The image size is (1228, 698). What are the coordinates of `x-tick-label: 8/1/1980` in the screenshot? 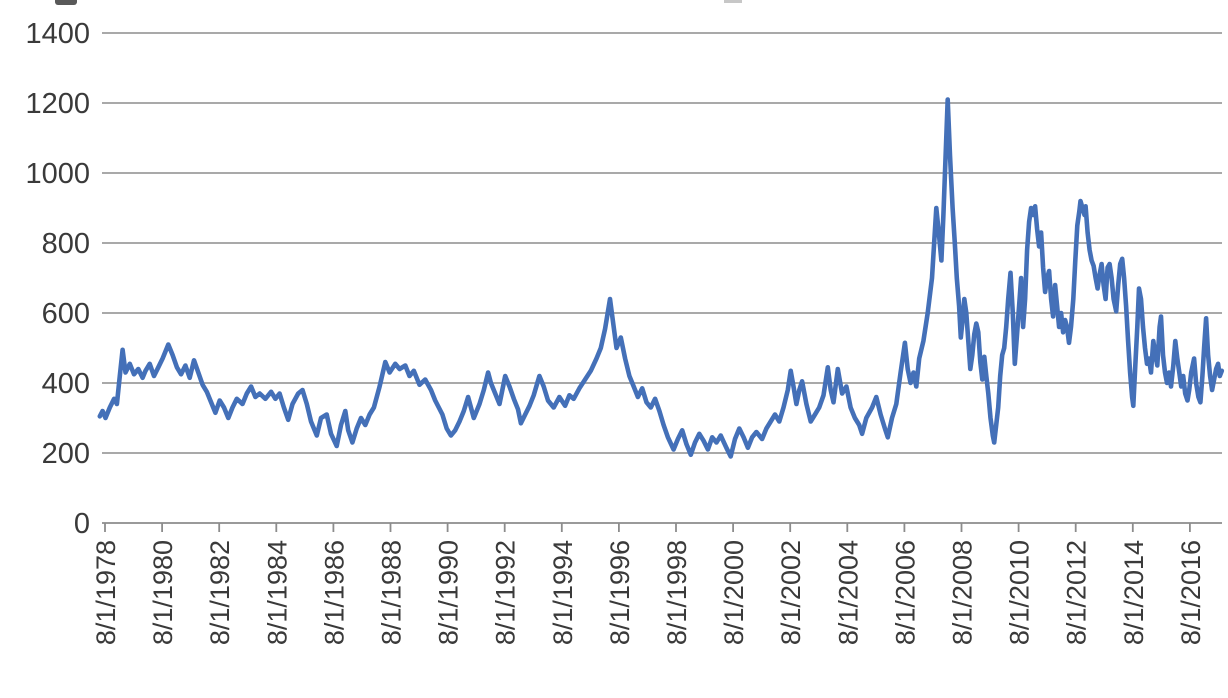 It's located at (163, 592).